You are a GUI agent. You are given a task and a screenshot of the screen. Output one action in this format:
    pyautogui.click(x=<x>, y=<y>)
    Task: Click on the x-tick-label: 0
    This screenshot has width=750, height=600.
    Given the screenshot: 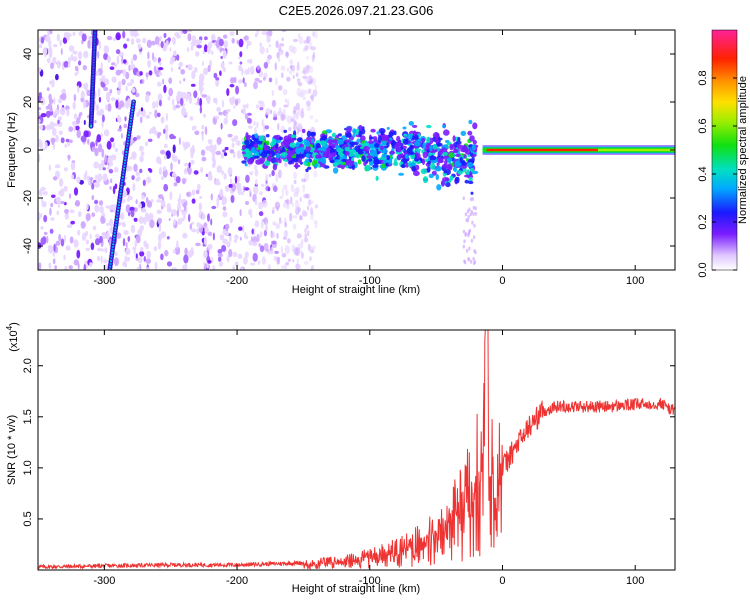 What is the action you would take?
    pyautogui.click(x=502, y=581)
    